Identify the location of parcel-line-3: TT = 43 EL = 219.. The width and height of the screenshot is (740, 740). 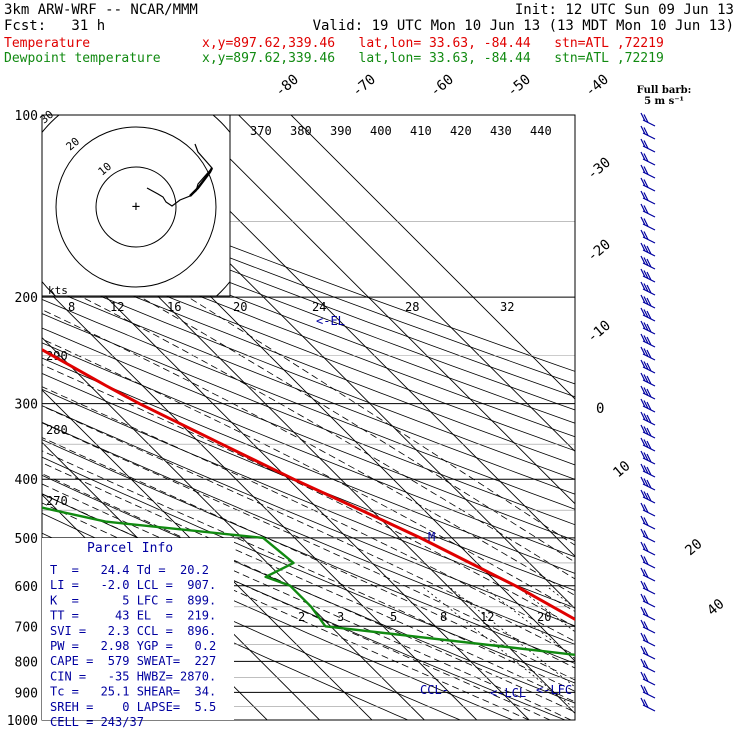
(133, 616).